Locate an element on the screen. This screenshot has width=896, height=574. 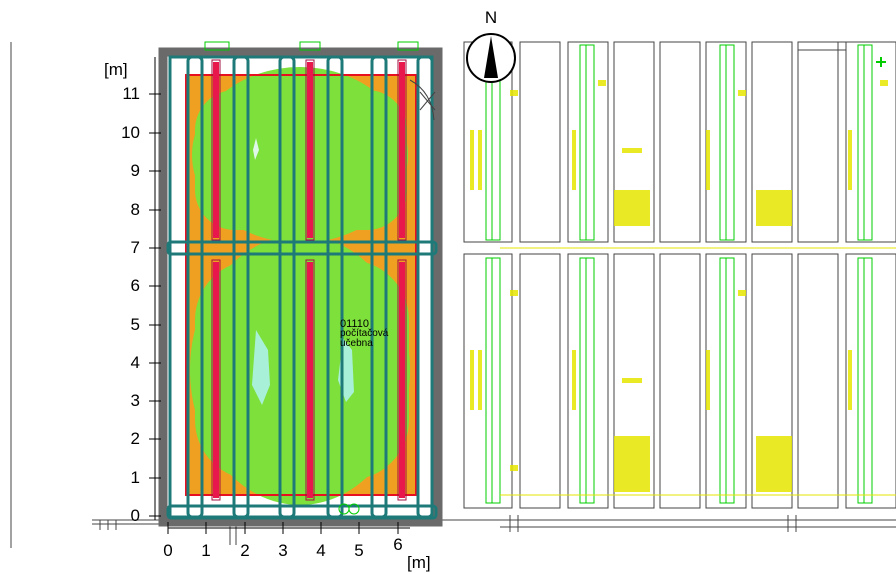
y-axis-ticks is located at coordinates (155, 305).